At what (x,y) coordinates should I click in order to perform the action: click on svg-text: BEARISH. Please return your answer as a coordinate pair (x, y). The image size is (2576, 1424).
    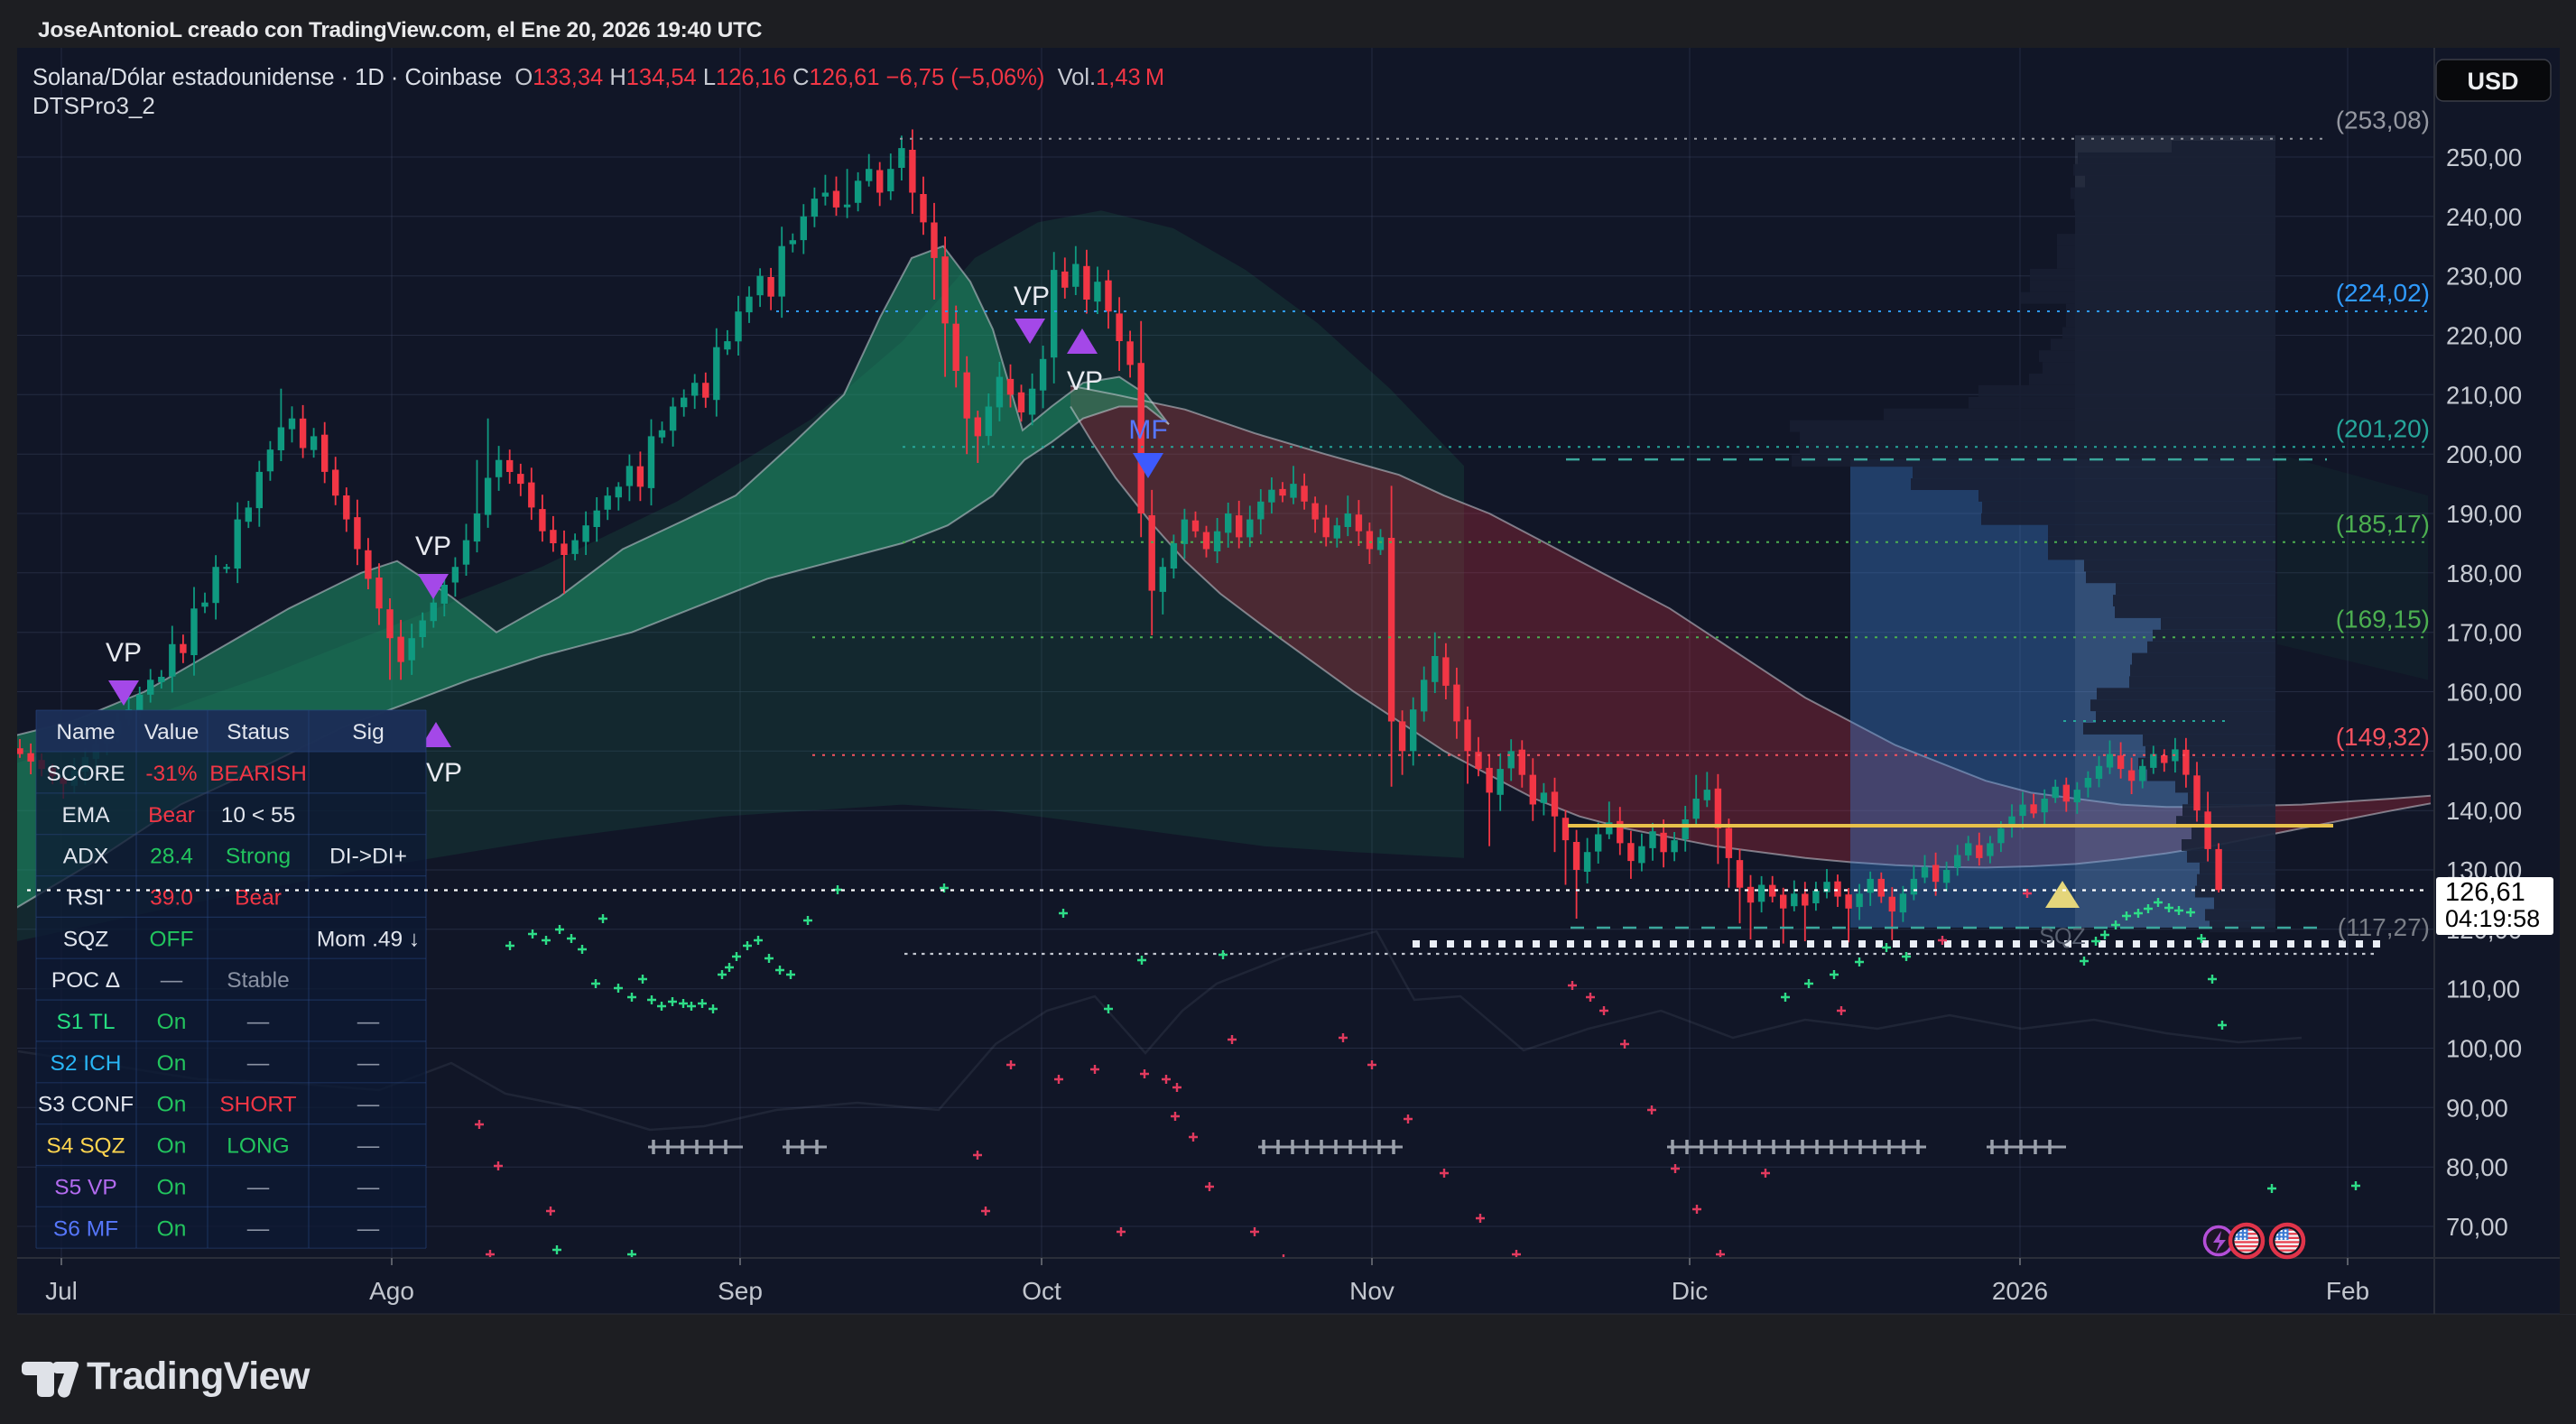
    Looking at the image, I should click on (258, 774).